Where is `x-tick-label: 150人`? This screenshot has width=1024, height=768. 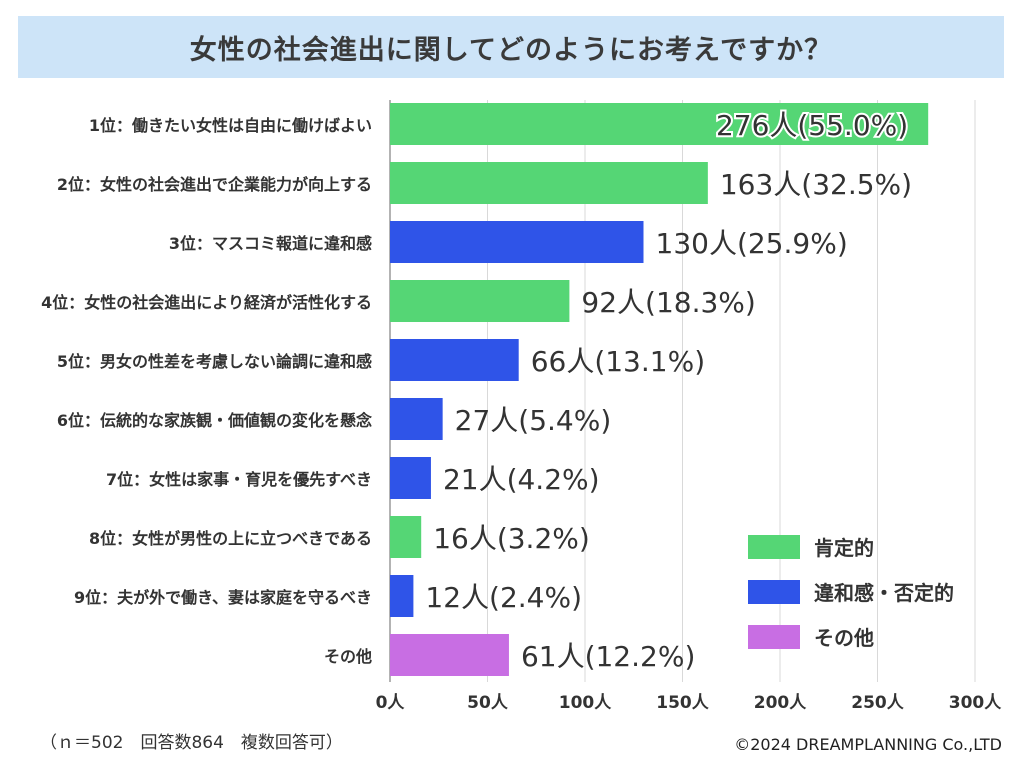
x-tick-label: 150人 is located at coordinates (682, 703).